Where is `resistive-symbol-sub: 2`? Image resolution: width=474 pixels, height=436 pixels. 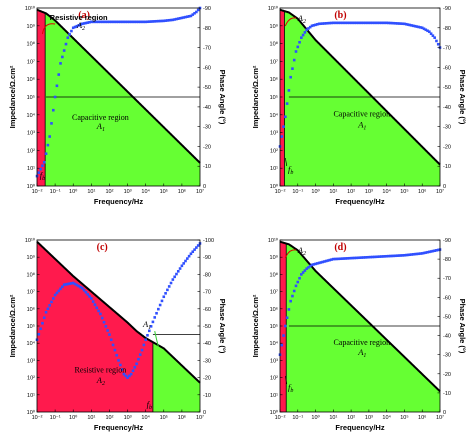 resistive-symbol-sub: 2 is located at coordinates (304, 22).